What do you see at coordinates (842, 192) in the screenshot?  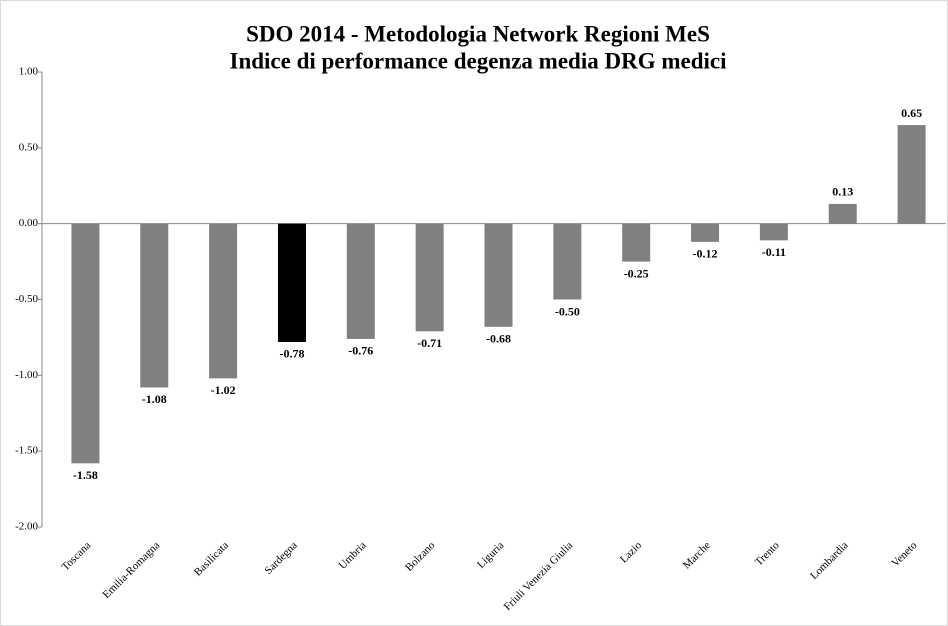 I see `data-label: 0.13` at bounding box center [842, 192].